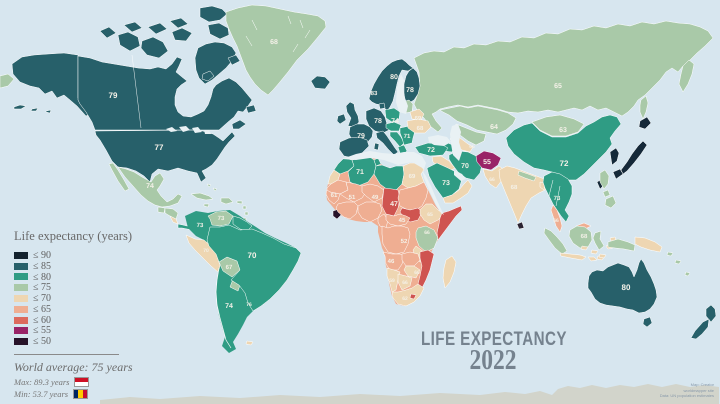 The width and height of the screenshot is (720, 404). Describe the element at coordinates (392, 281) in the screenshot. I see `svg-text: 59` at that location.